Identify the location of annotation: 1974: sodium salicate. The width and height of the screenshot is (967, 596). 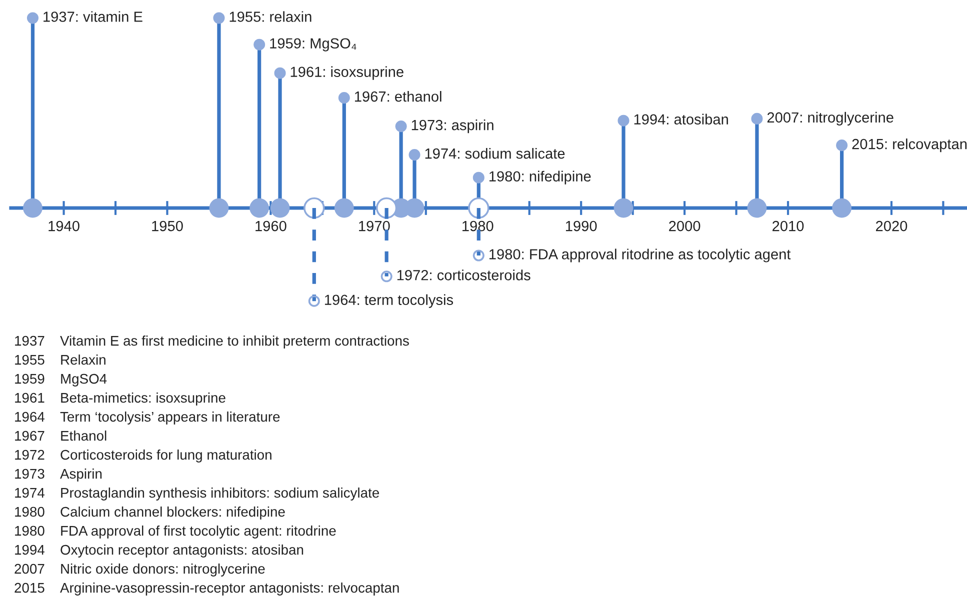
(495, 153).